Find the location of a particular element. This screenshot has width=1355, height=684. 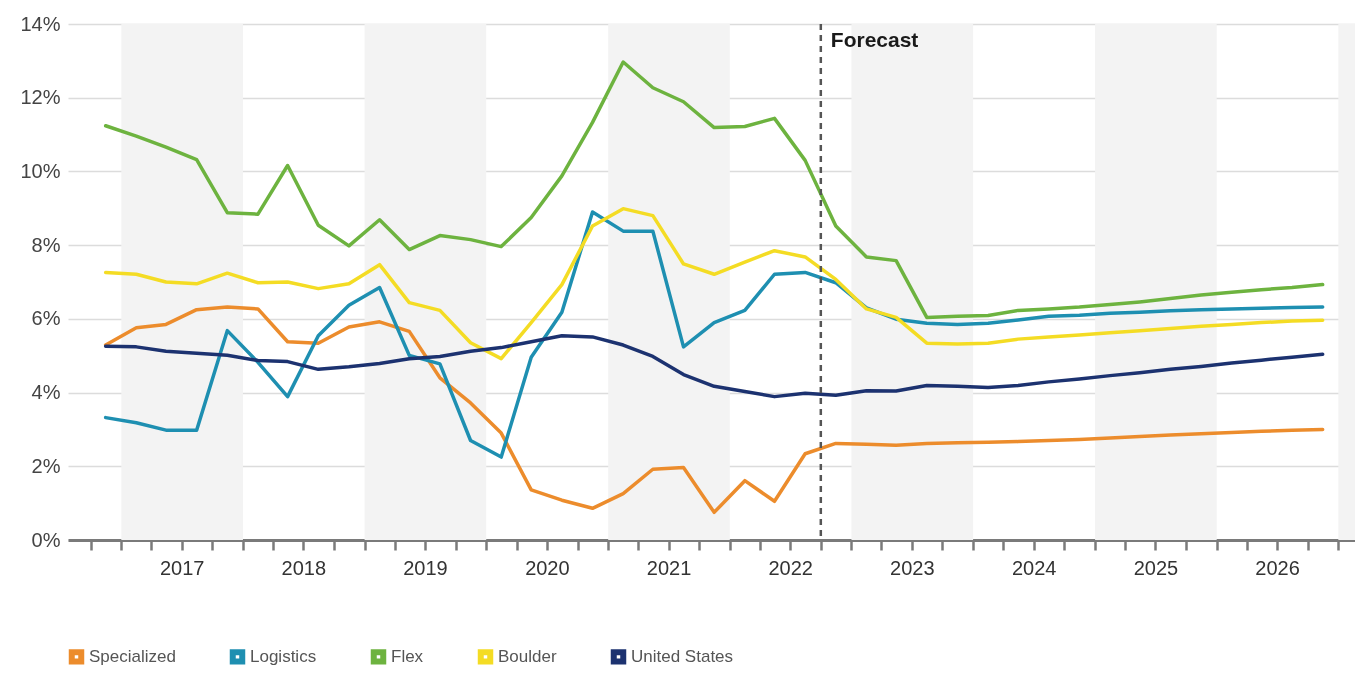

x-tick-label: 2022 is located at coordinates (790, 567).